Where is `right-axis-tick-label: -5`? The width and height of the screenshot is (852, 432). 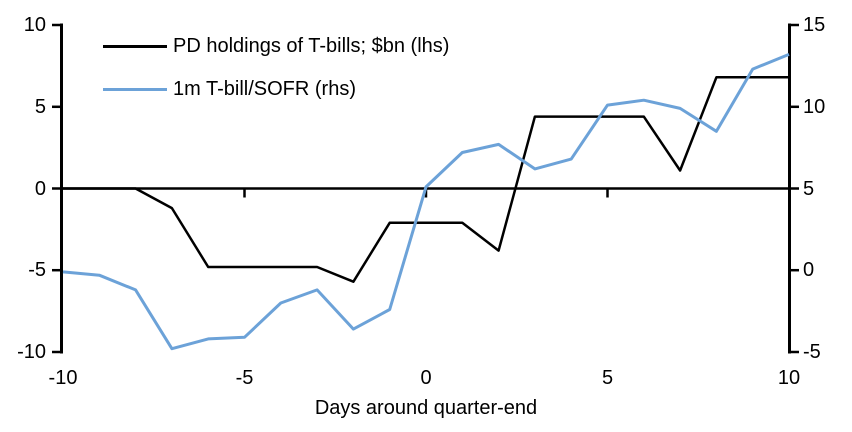 right-axis-tick-label: -5 is located at coordinates (812, 352).